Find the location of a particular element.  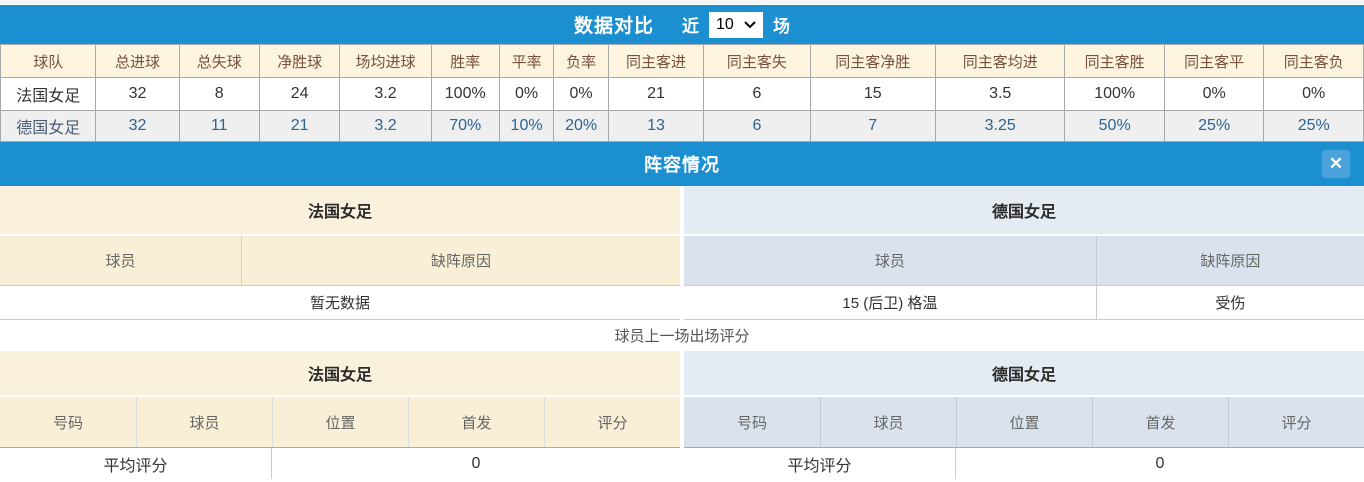

lineup-germany: 德国女足 球员 缺阵原因 15 (后卫) 格温 受伤 is located at coordinates (1024, 253).